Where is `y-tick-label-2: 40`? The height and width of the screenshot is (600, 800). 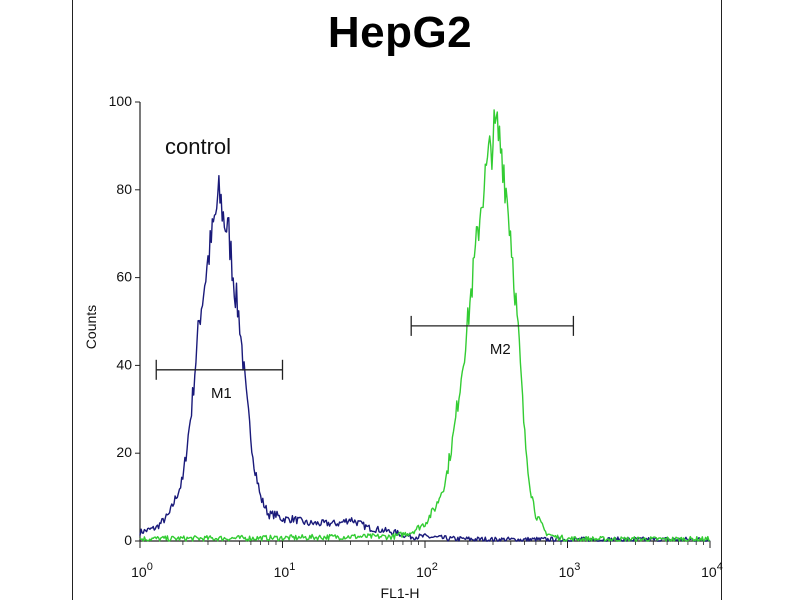 y-tick-label-2: 40 is located at coordinates (124, 364).